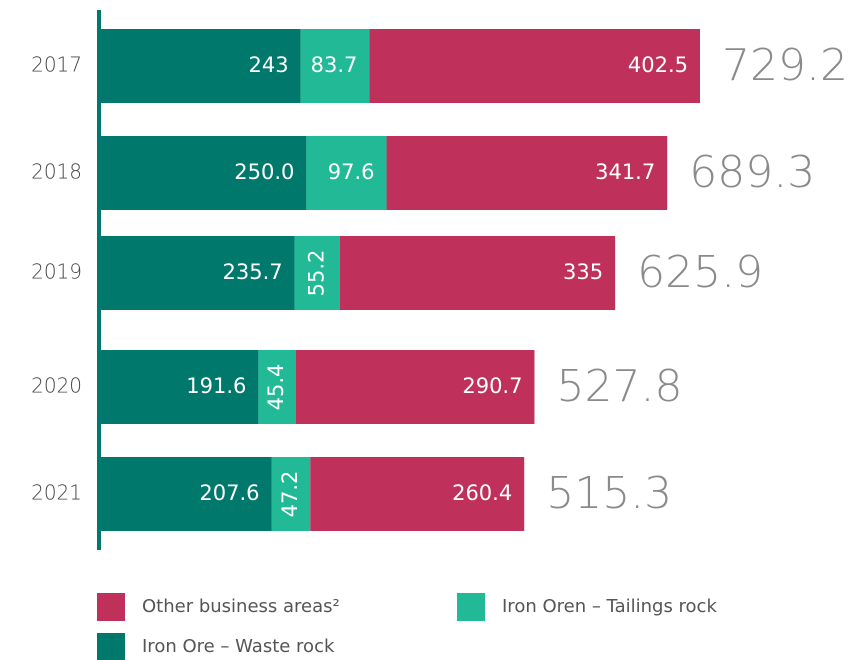  I want to click on value-label: 83.7, so click(334, 65).